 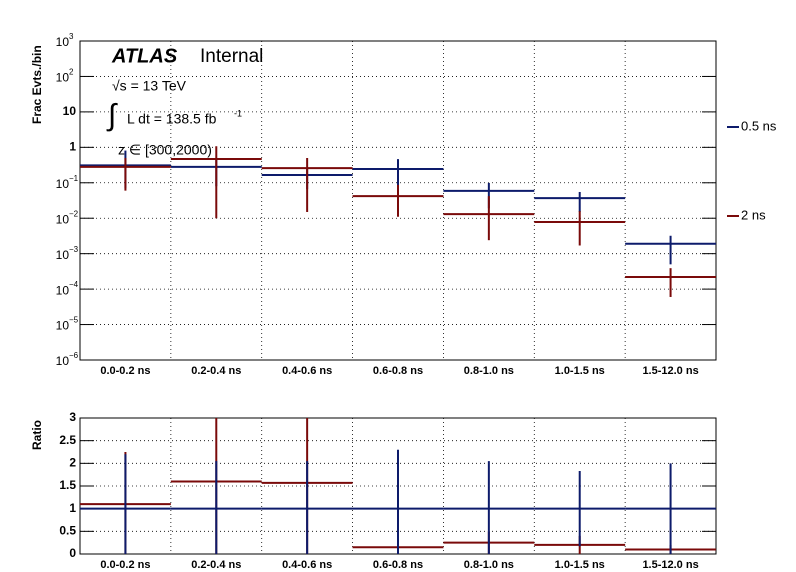 What do you see at coordinates (74, 178) in the screenshot?
I see `y-tick-sup: −1` at bounding box center [74, 178].